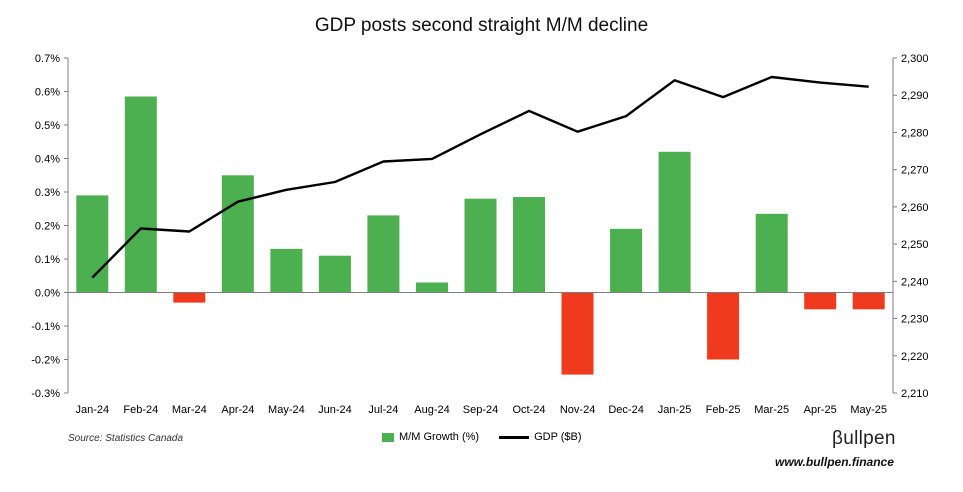  I want to click on x-tick-label: May-25, so click(868, 410).